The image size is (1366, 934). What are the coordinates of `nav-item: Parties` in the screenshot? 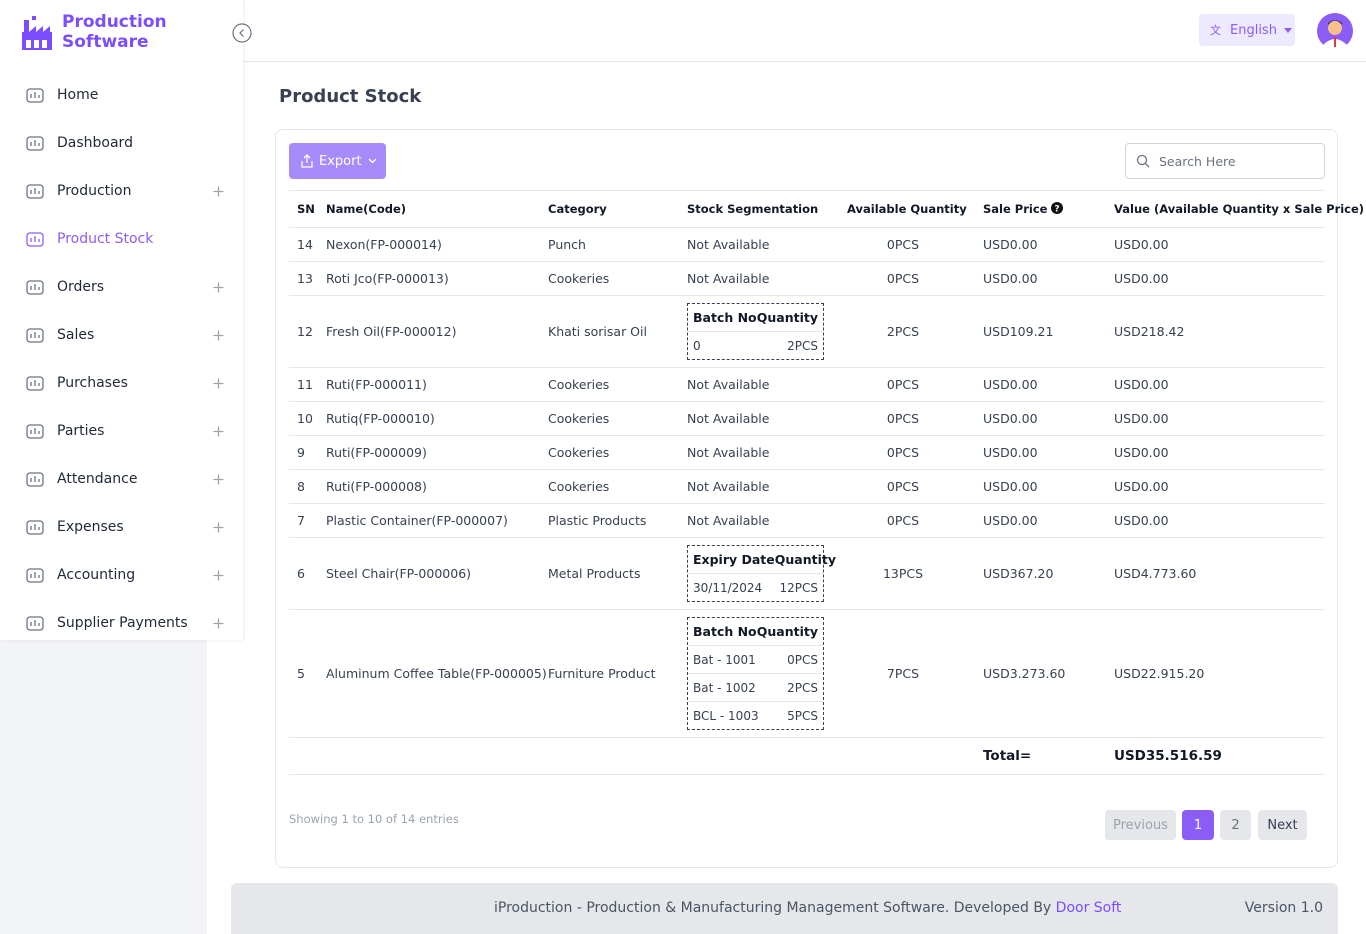 It's located at (121, 431).